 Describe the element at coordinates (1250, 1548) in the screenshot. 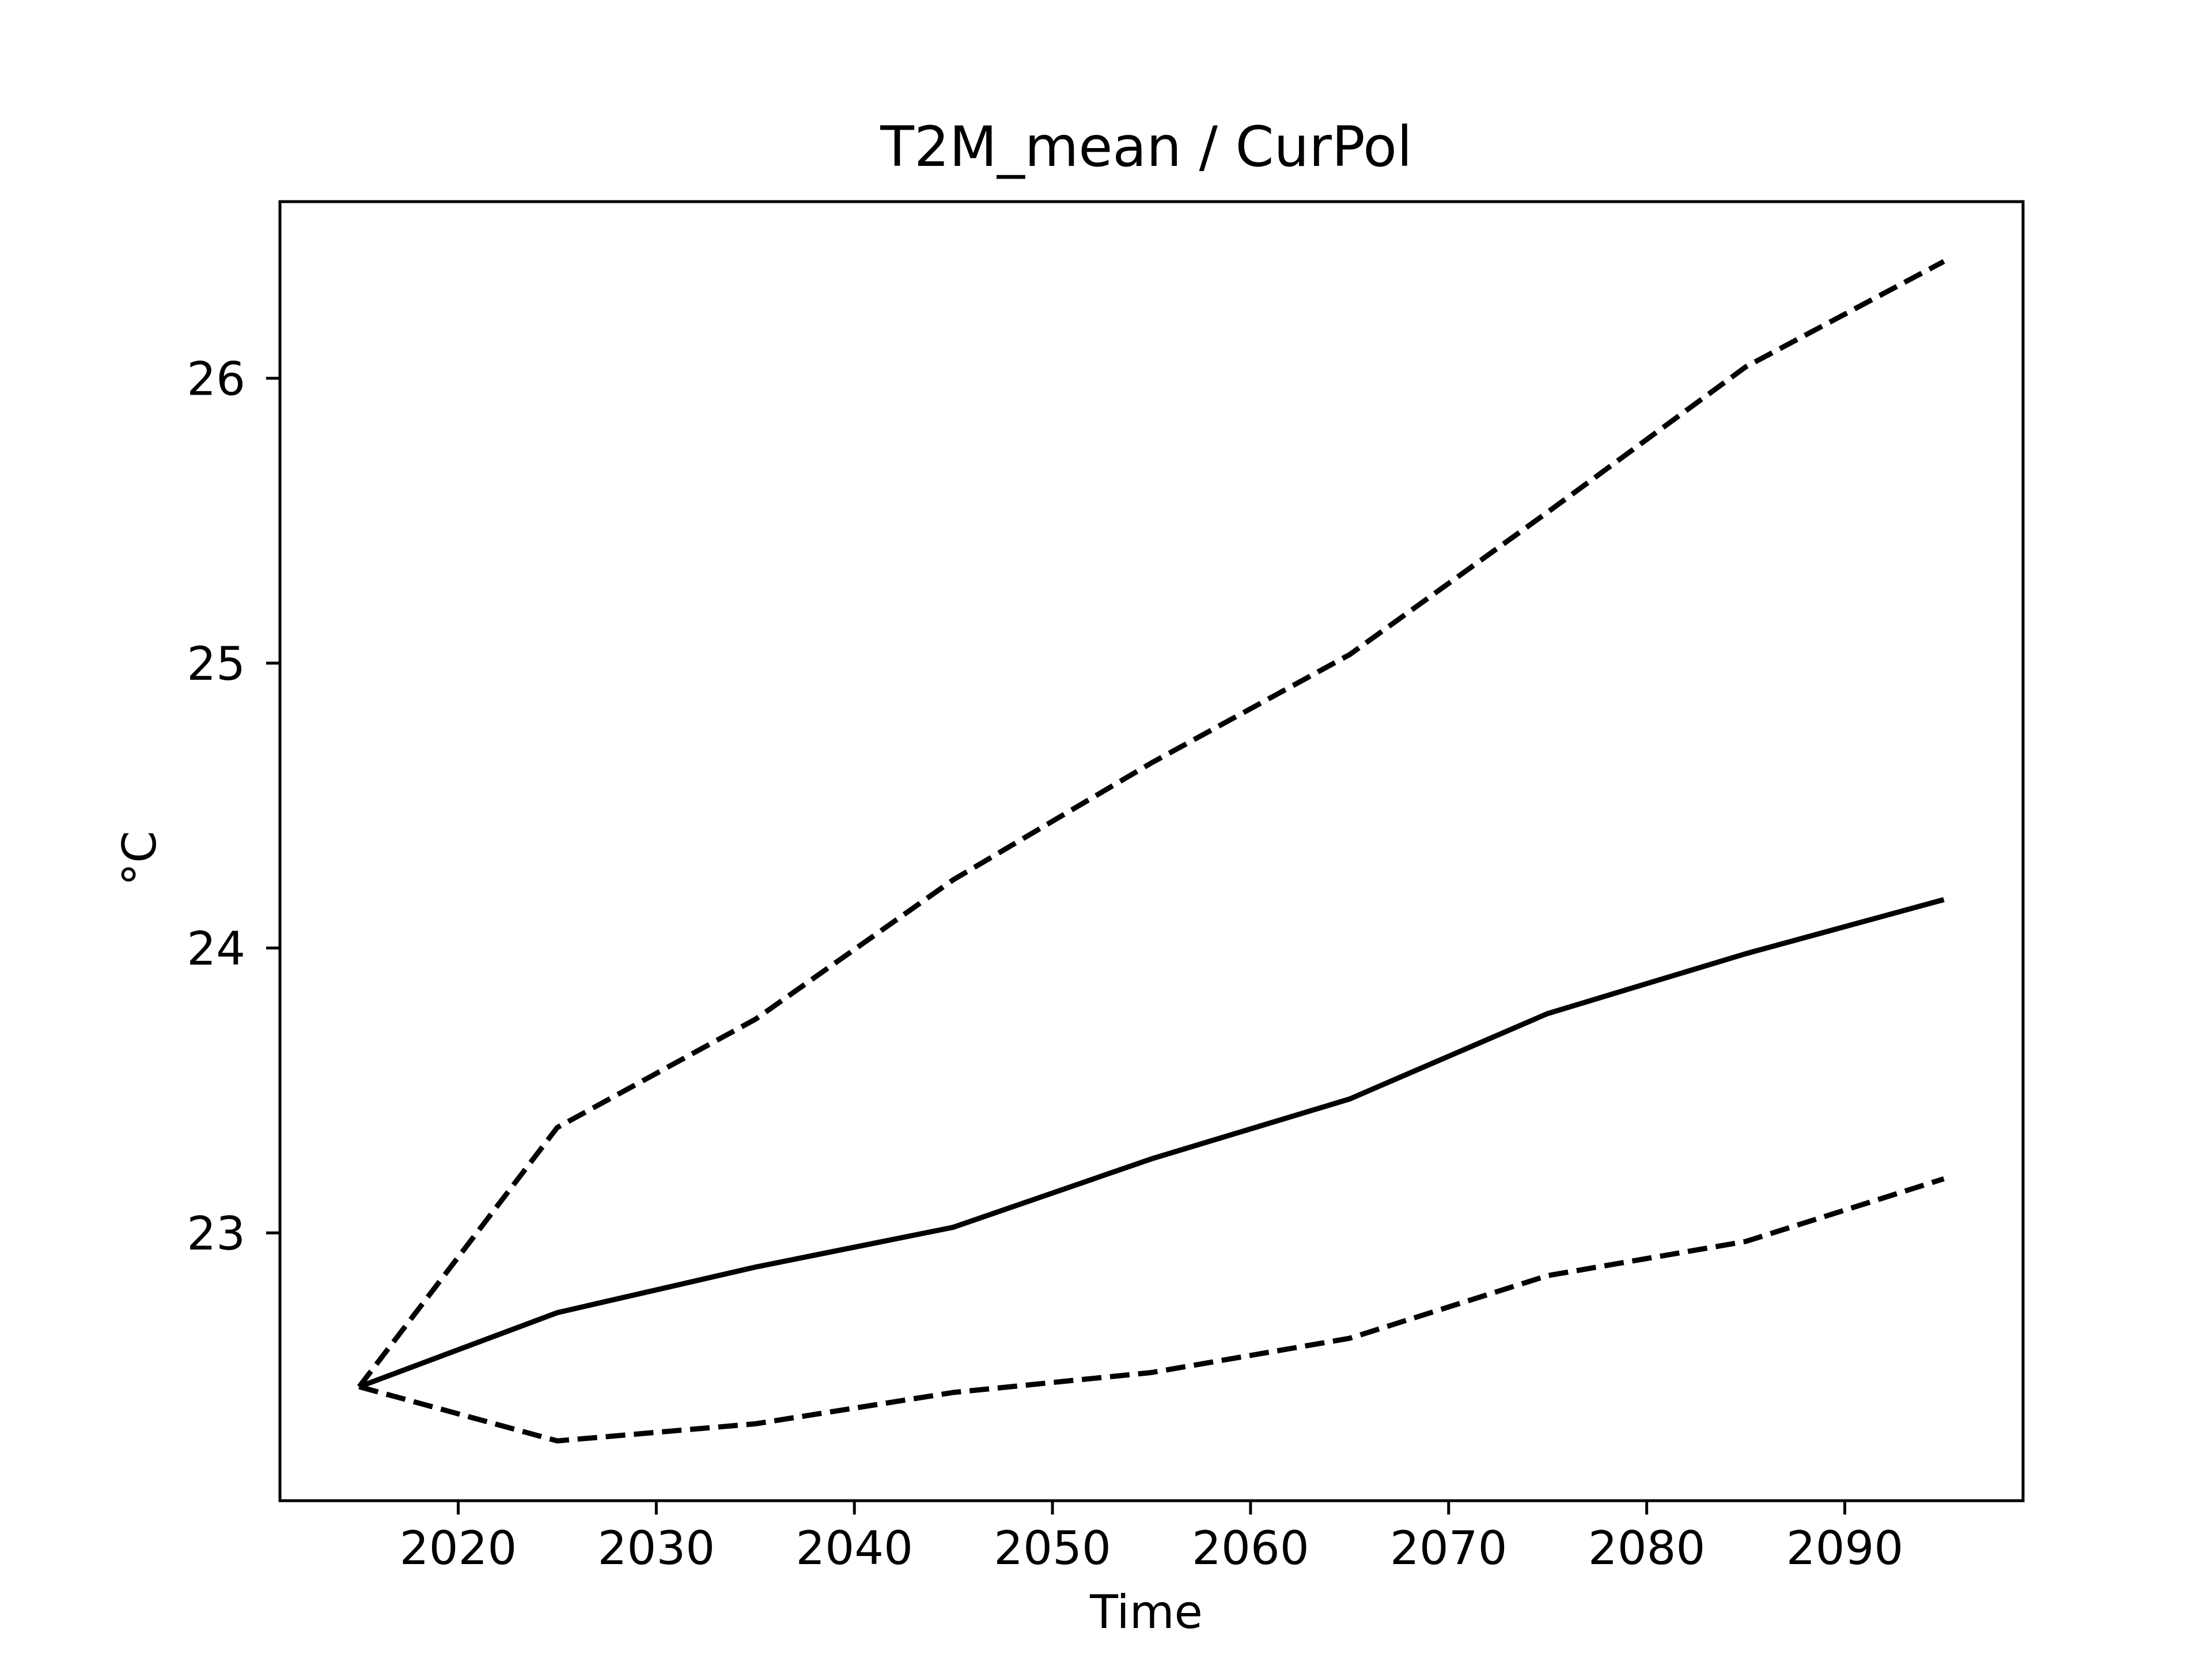

I see `x-tick-label: 2060` at that location.